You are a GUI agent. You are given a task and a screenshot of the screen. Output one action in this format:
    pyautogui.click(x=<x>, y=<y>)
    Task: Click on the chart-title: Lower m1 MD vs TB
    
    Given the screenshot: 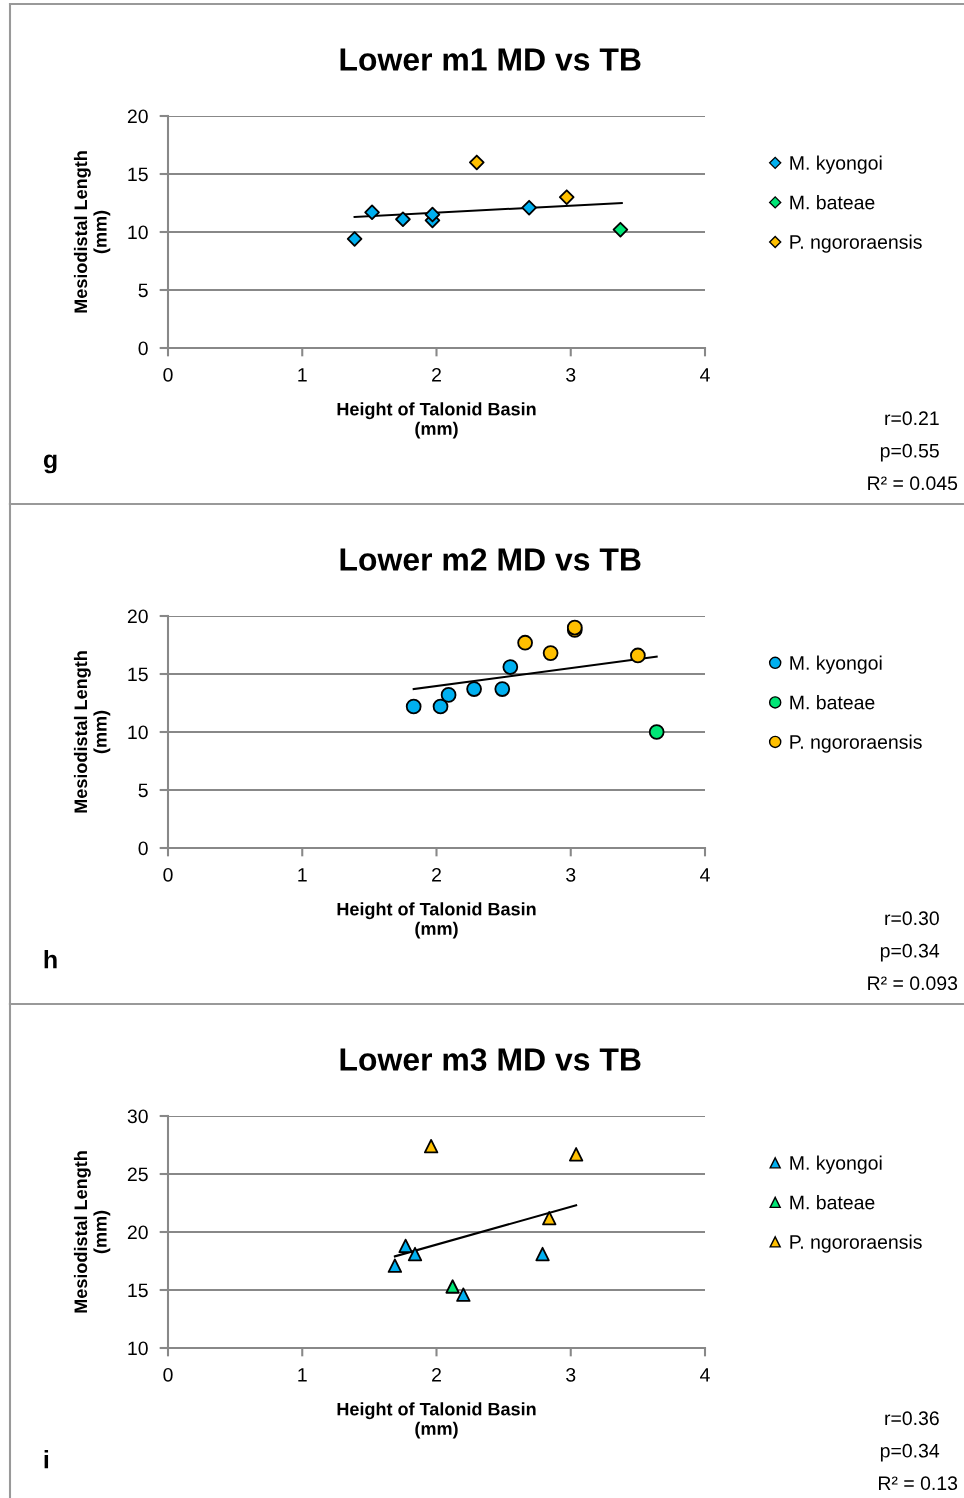 What is the action you would take?
    pyautogui.click(x=490, y=59)
    